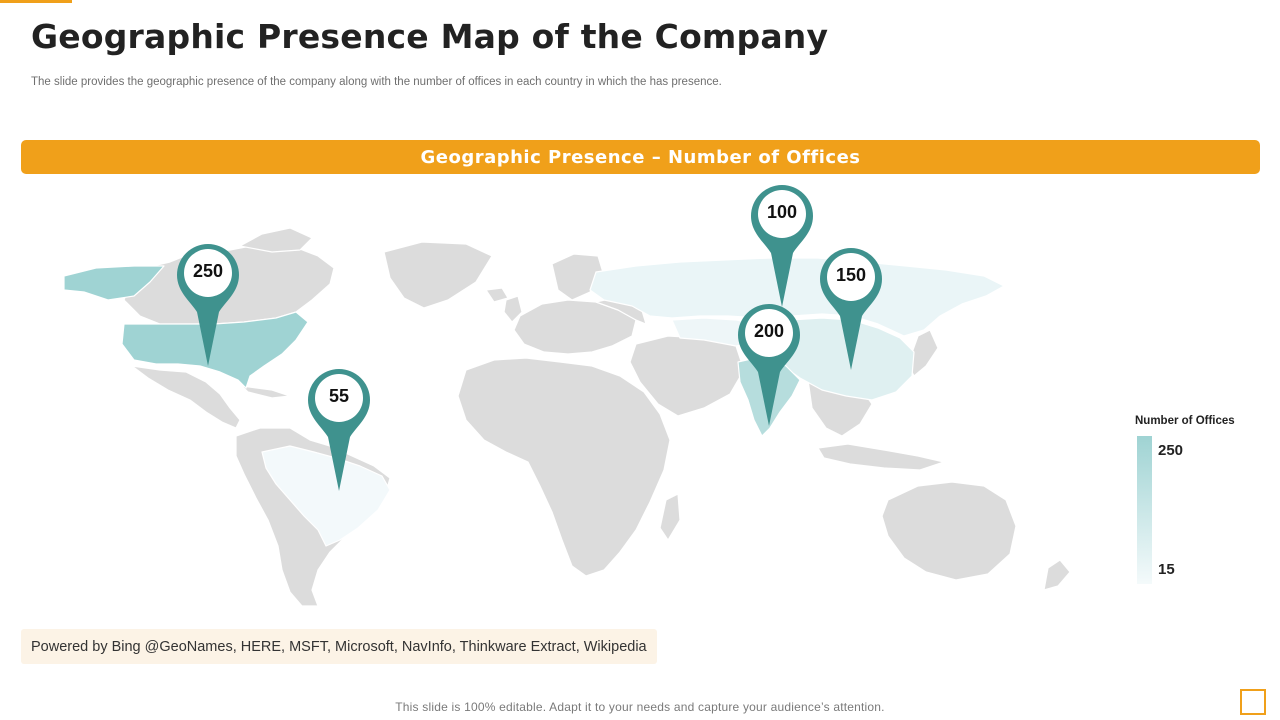 The width and height of the screenshot is (1280, 720). Describe the element at coordinates (276, 240) in the screenshot. I see `land-canada-islands` at that location.